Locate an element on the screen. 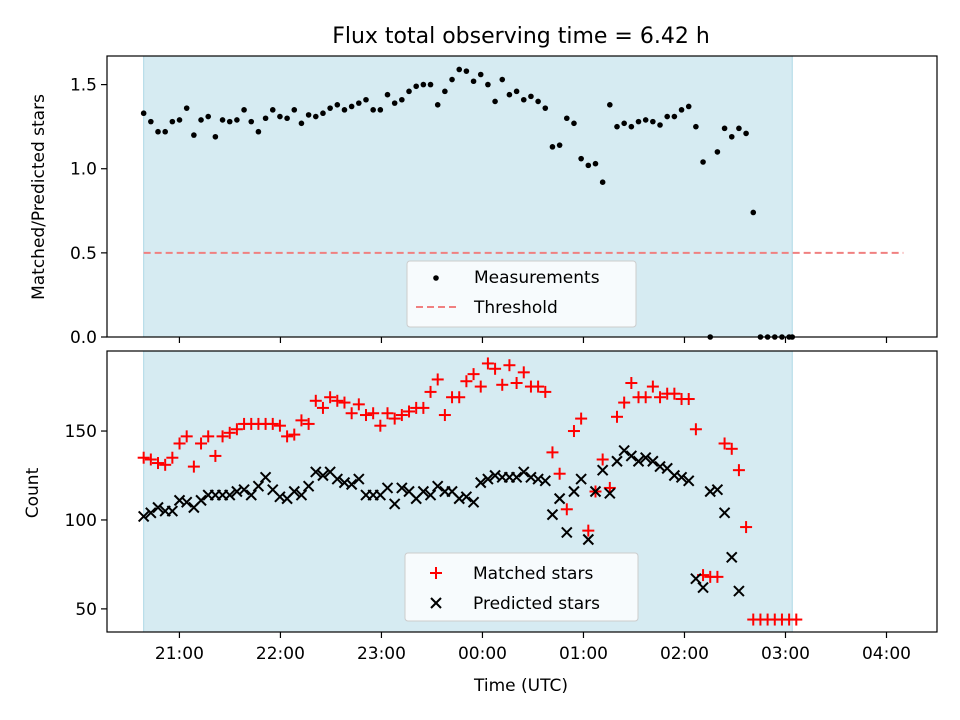 This screenshot has height=720, width=960. legend-measurements-marker is located at coordinates (436, 278).